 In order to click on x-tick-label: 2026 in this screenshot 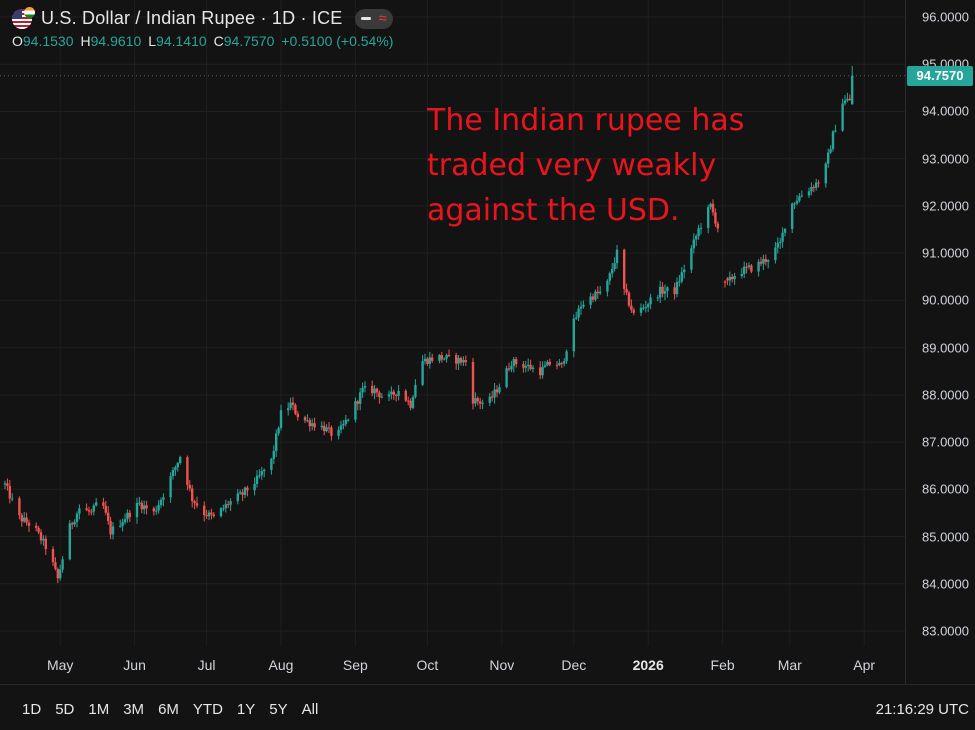, I will do `click(648, 665)`.